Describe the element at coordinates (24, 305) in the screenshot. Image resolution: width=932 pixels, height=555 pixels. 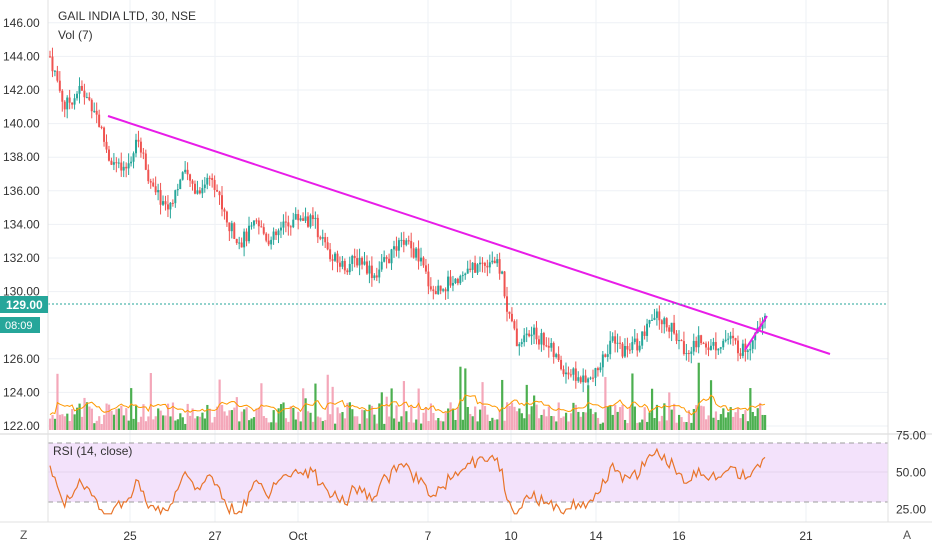
I see `last-price-label: 129.00` at that location.